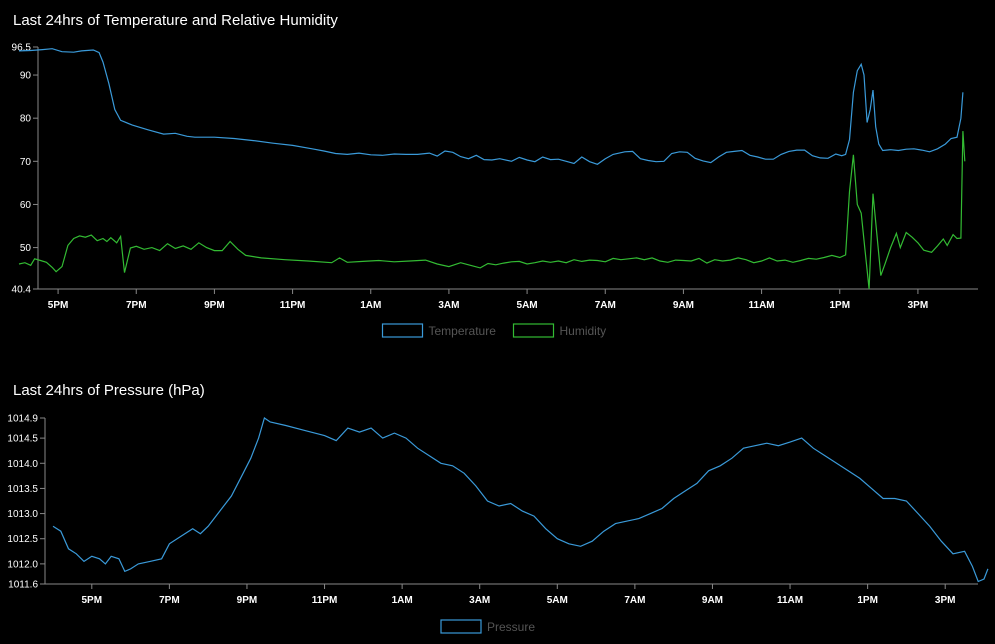  Describe the element at coordinates (26, 119) in the screenshot. I see `y-tick-label: 80` at that location.